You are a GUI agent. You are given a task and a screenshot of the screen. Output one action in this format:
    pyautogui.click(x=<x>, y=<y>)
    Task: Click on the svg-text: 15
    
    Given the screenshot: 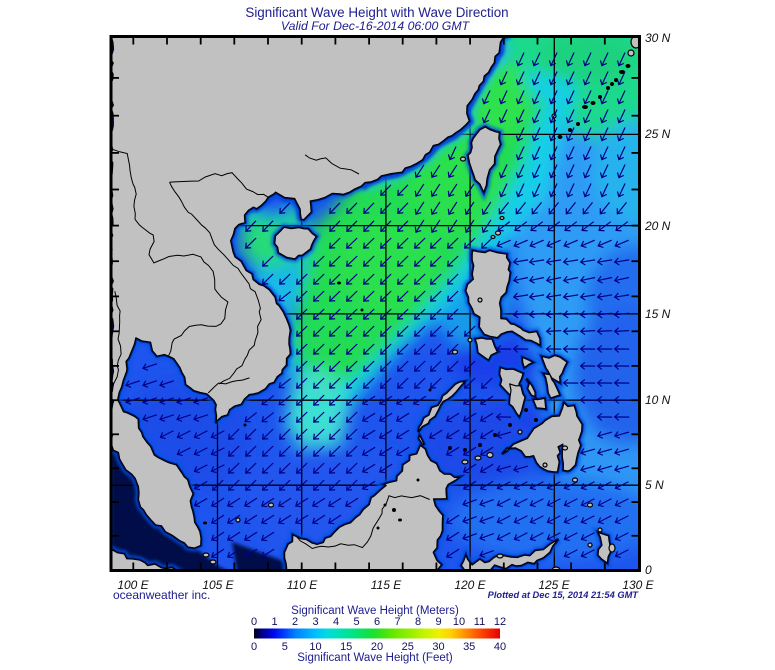 What is the action you would take?
    pyautogui.click(x=346, y=647)
    